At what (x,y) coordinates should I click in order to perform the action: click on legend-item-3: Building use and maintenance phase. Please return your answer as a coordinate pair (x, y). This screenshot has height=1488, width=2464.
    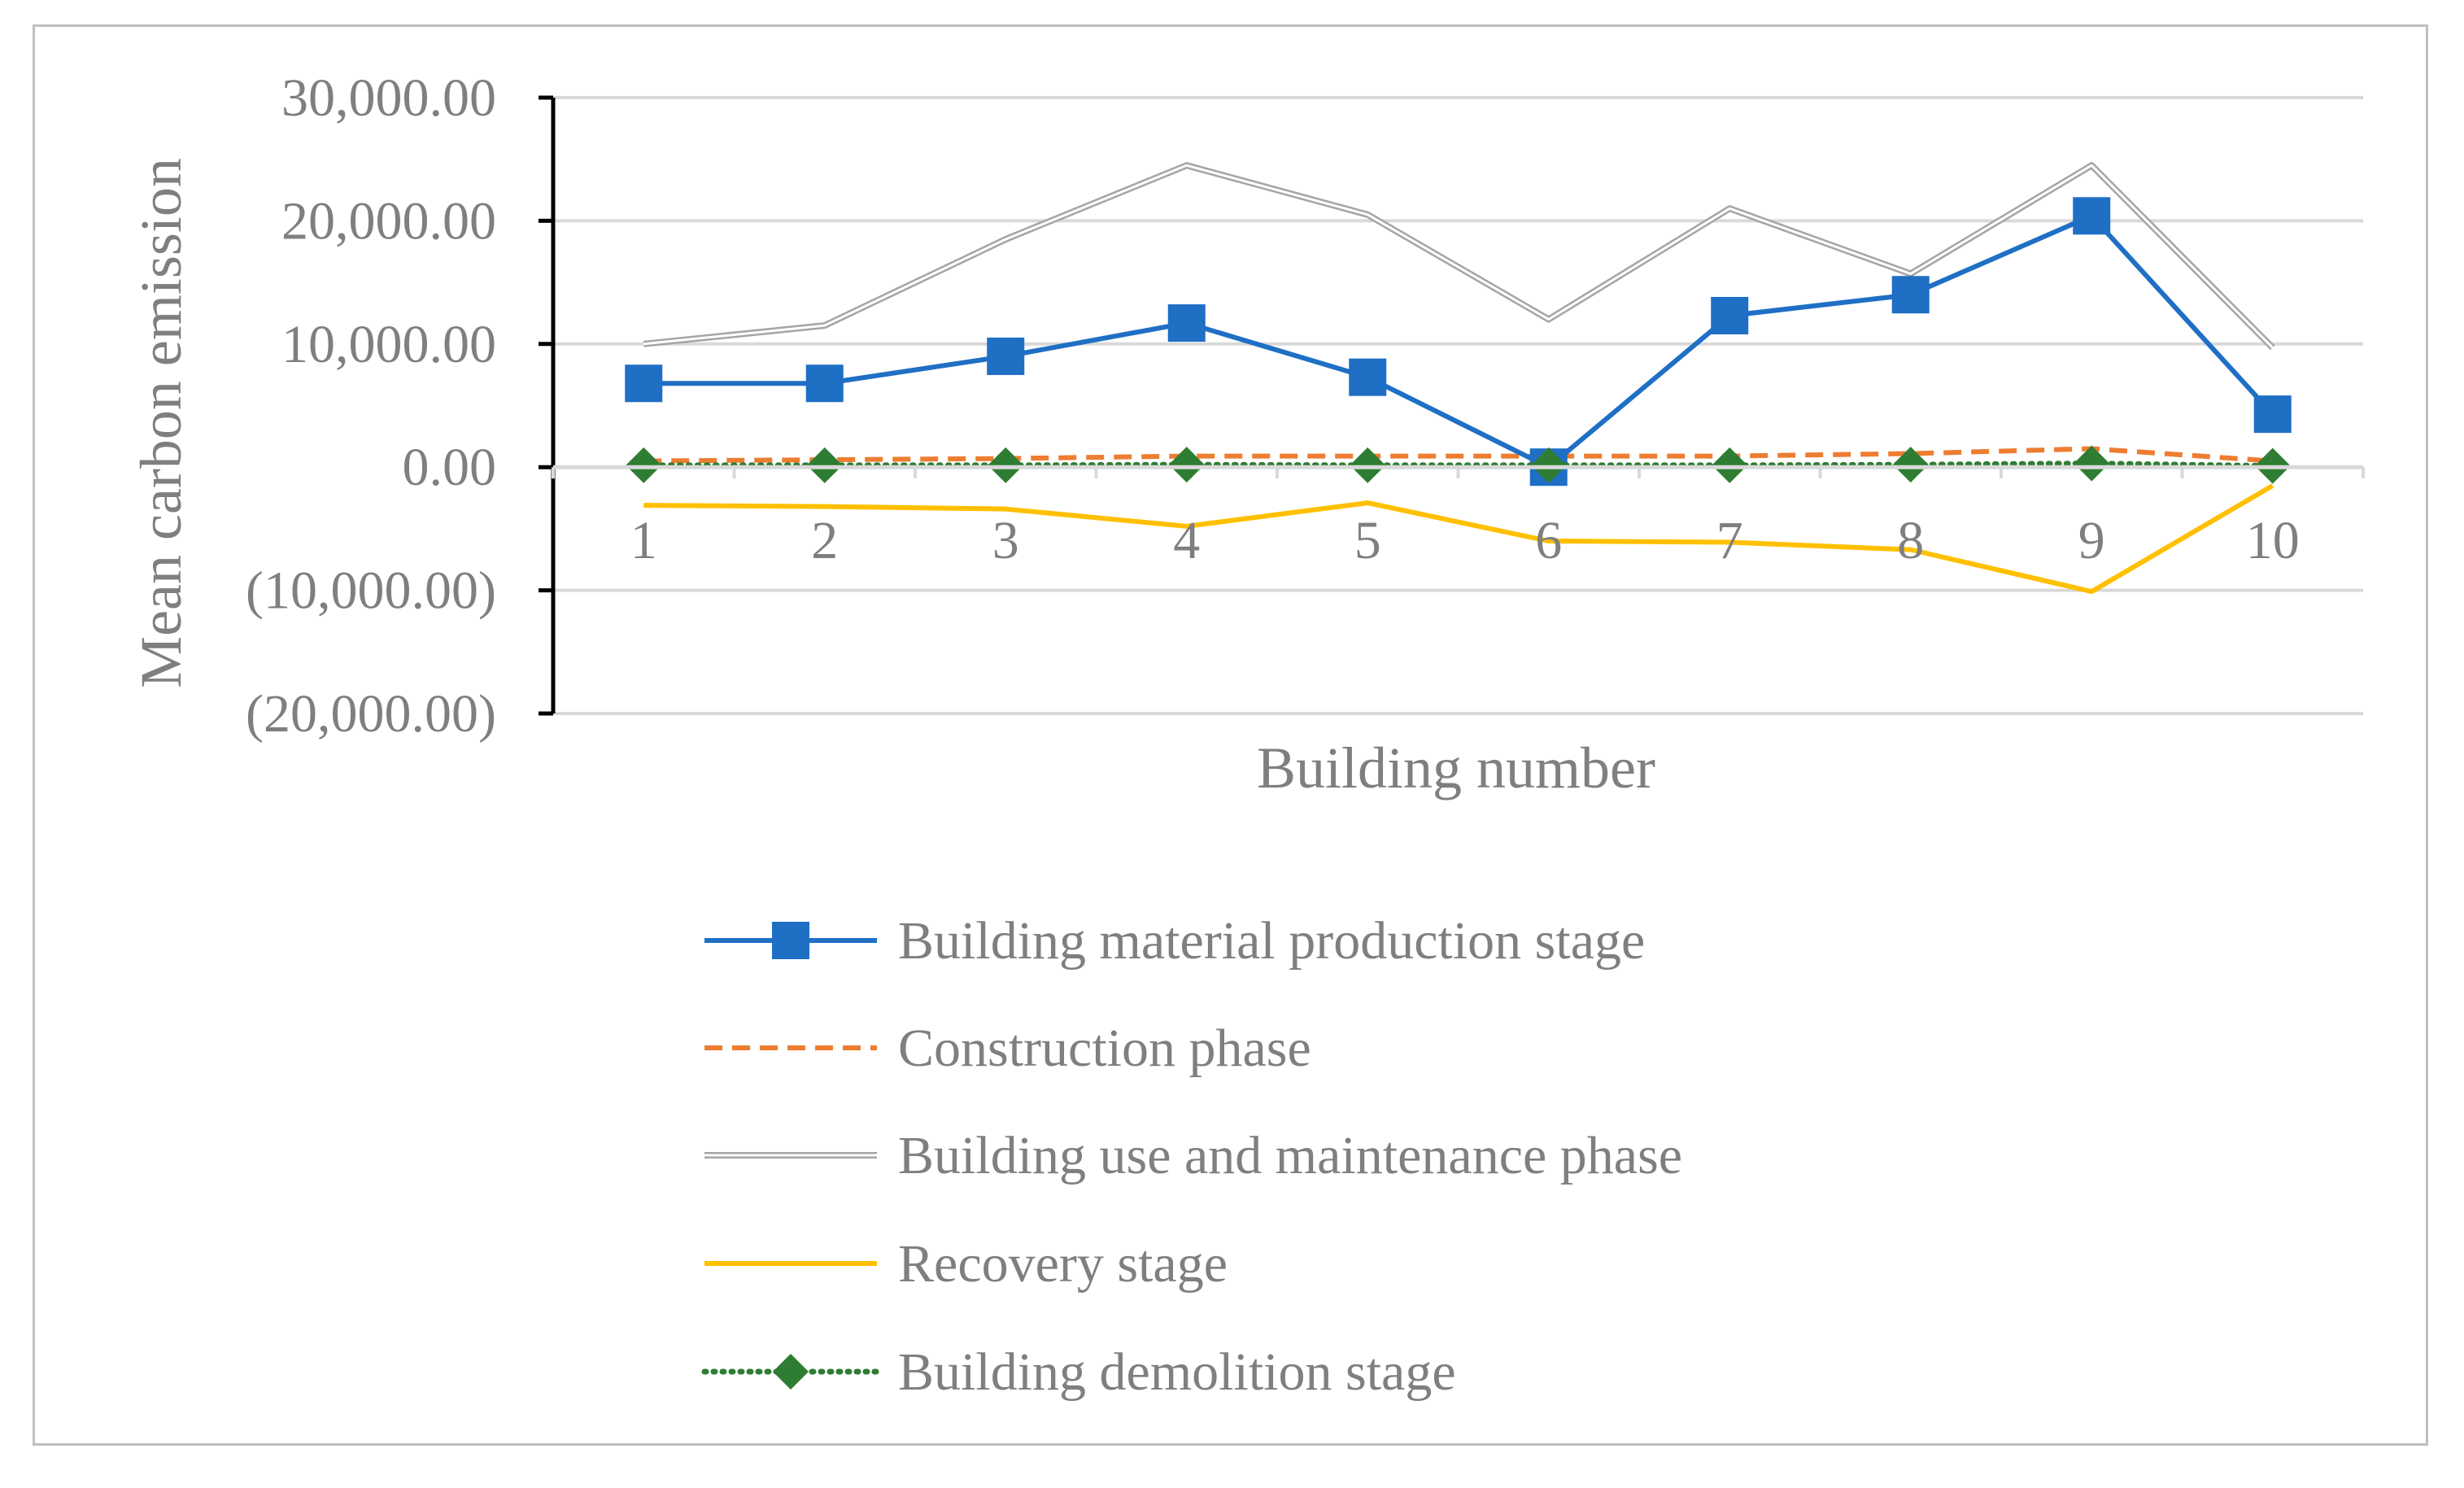
    Looking at the image, I should click on (1193, 1156).